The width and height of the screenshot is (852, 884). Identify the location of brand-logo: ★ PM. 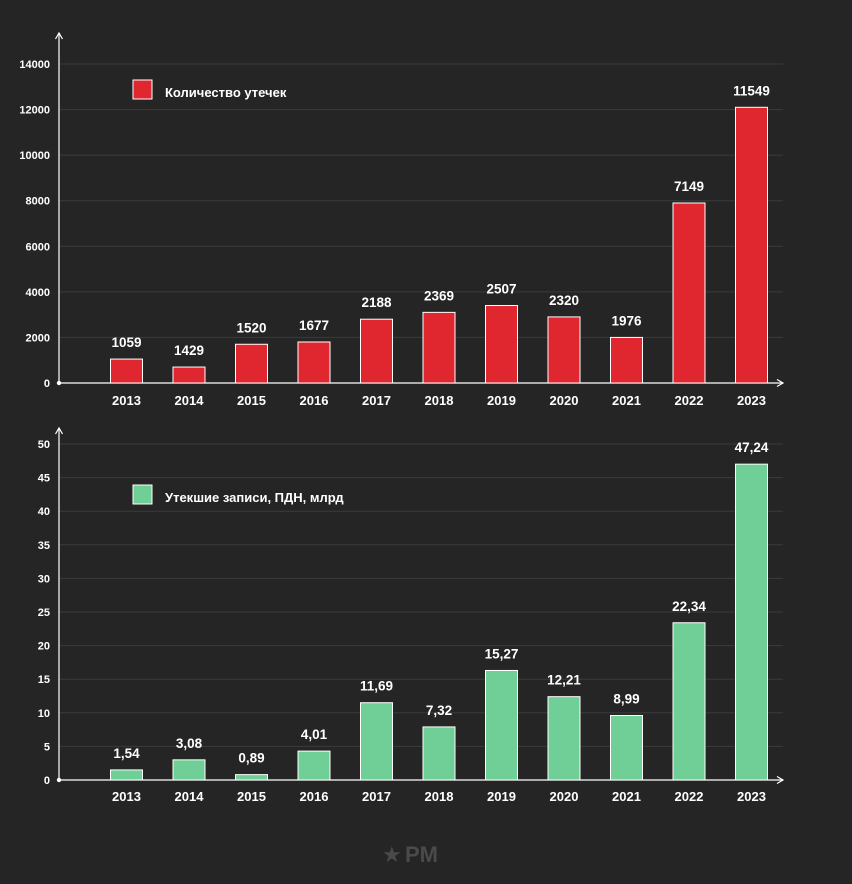
(410, 854).